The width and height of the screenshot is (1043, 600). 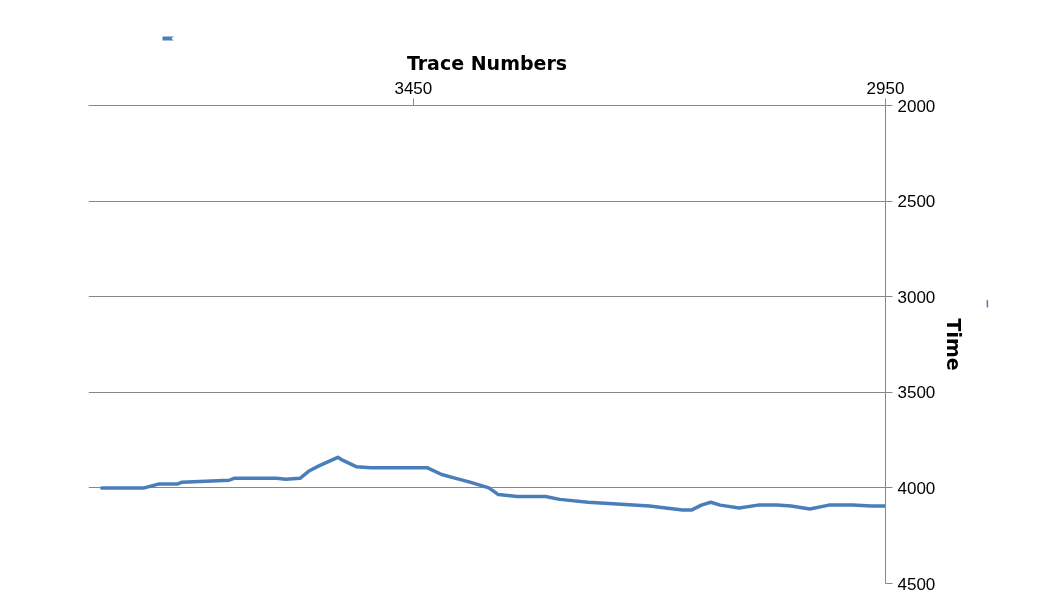 I want to click on y-tick-label: 3000, so click(x=916, y=297).